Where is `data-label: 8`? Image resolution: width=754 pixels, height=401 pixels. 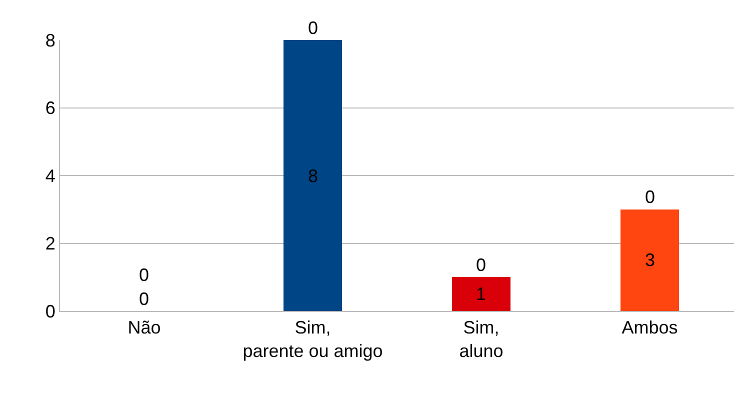 data-label: 8 is located at coordinates (313, 176).